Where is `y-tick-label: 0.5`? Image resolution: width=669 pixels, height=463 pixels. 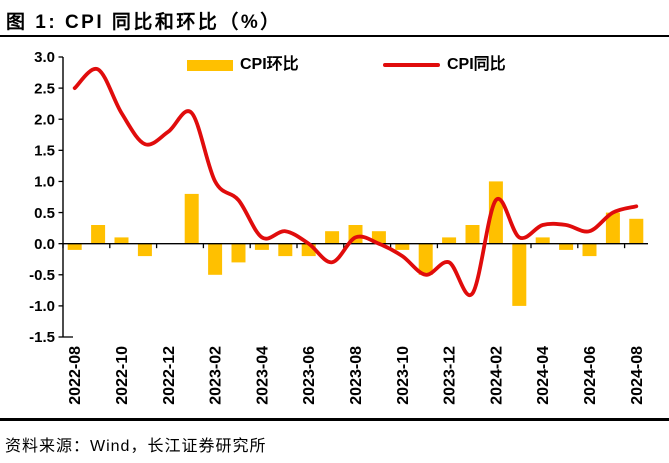 y-tick-label: 0.5 is located at coordinates (44, 213).